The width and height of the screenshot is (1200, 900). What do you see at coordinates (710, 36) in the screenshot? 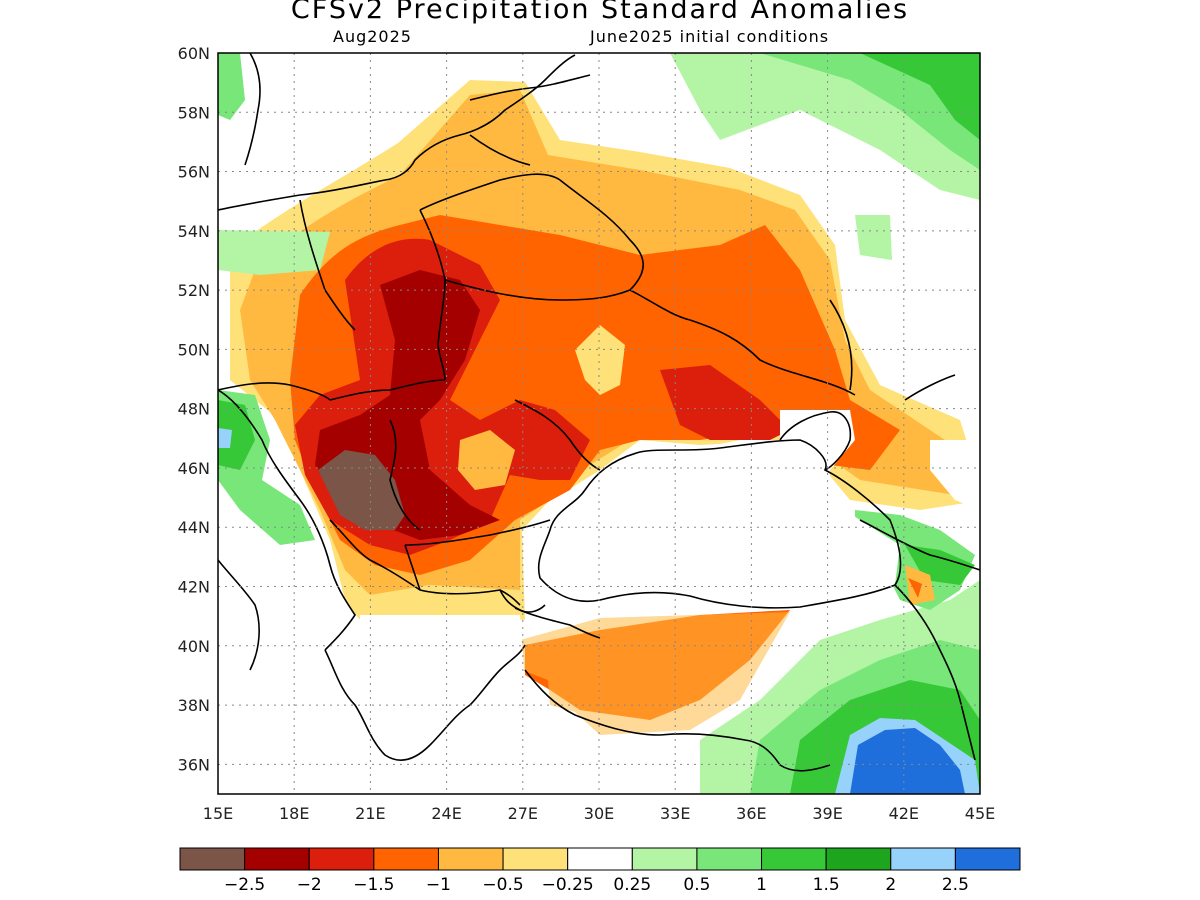
I see `initial-conditions-label: June2025 initial conditions` at bounding box center [710, 36].